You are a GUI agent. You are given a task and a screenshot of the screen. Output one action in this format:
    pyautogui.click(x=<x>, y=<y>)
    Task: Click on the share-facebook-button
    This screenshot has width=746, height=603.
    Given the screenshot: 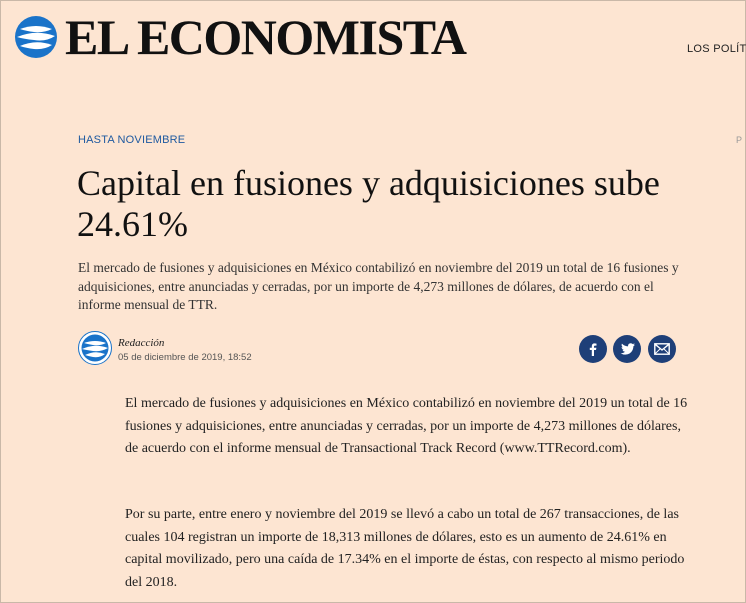 What is the action you would take?
    pyautogui.click(x=593, y=349)
    